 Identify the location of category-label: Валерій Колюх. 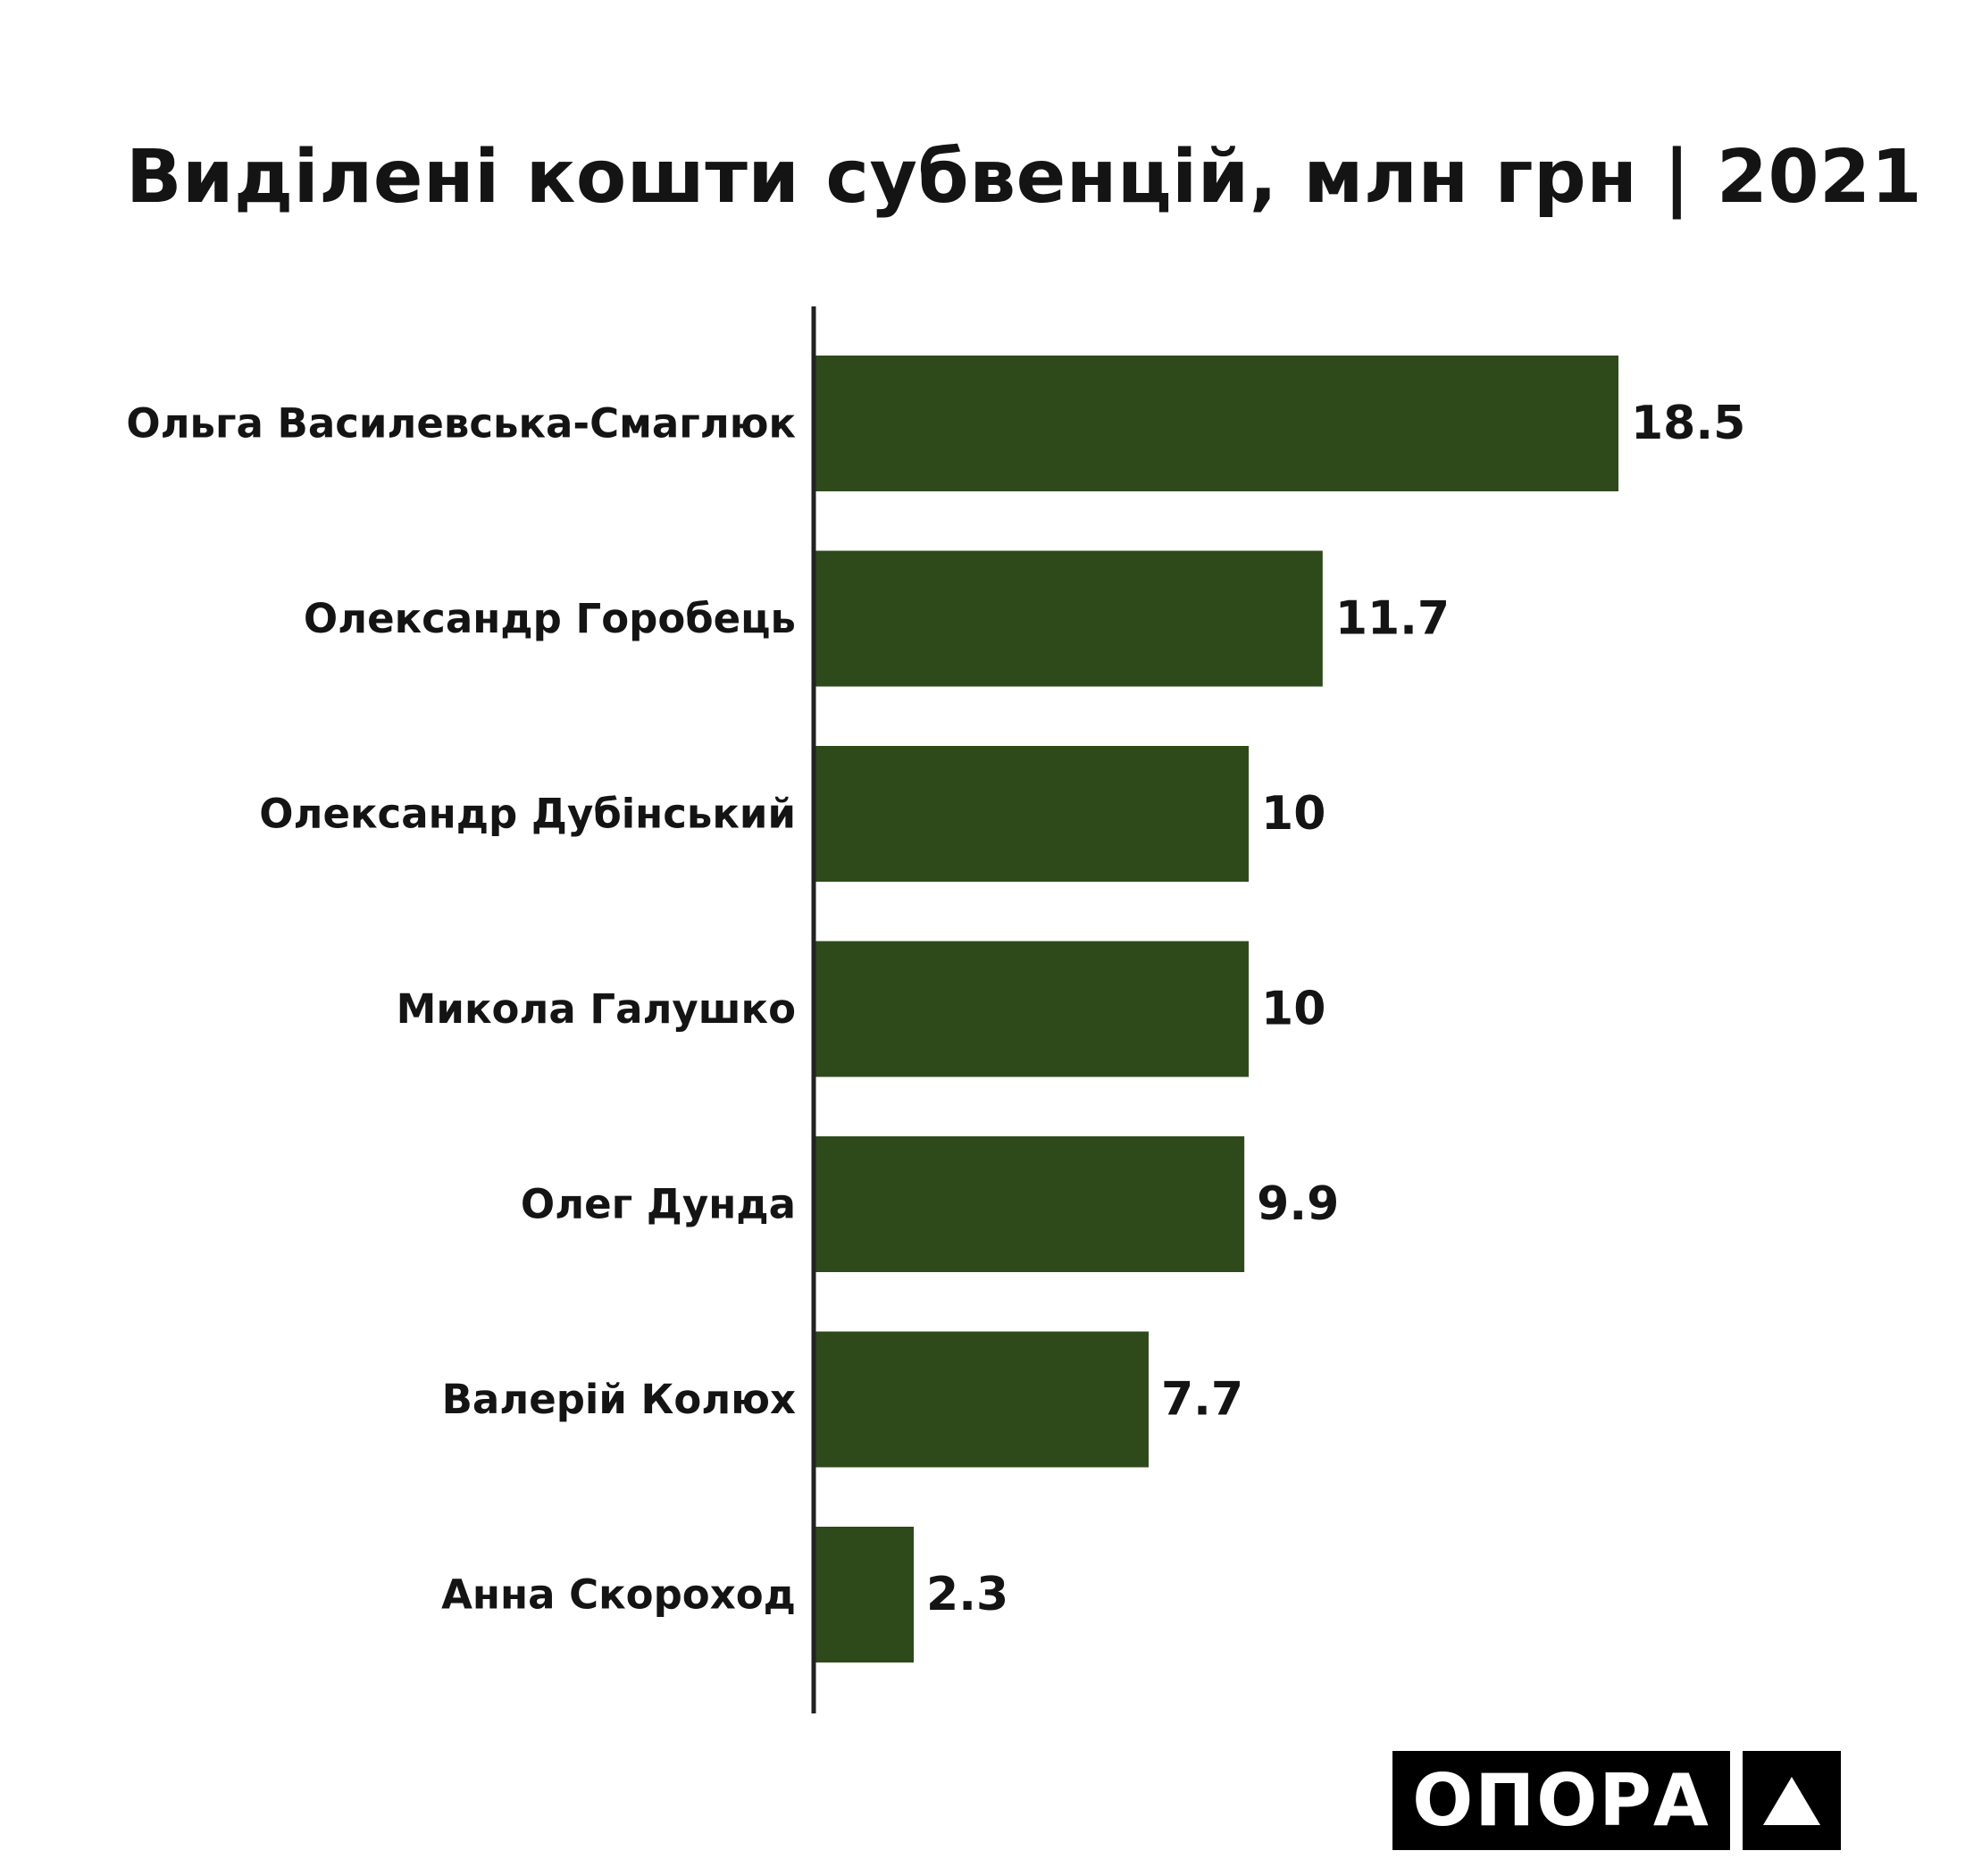
(619, 1399).